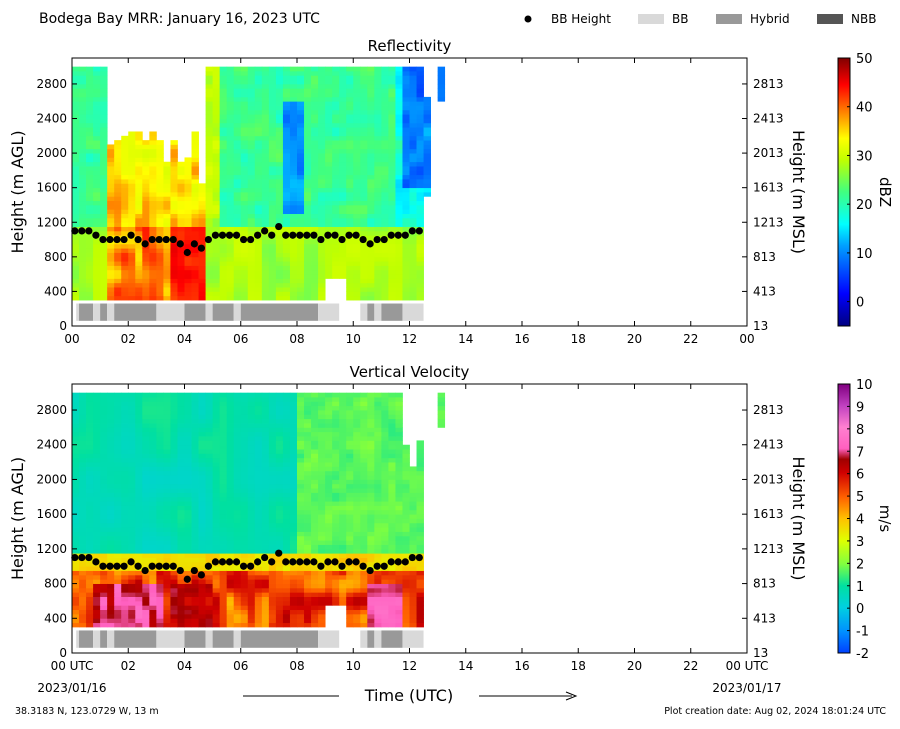 The width and height of the screenshot is (900, 729). I want to click on colorbar-tick-label: 30, so click(864, 156).